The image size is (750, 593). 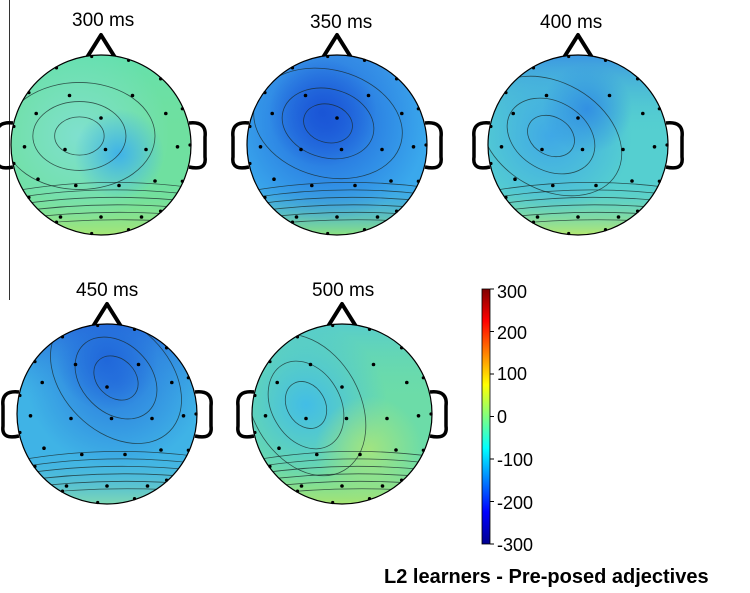 I want to click on colorbar, so click(x=487, y=416).